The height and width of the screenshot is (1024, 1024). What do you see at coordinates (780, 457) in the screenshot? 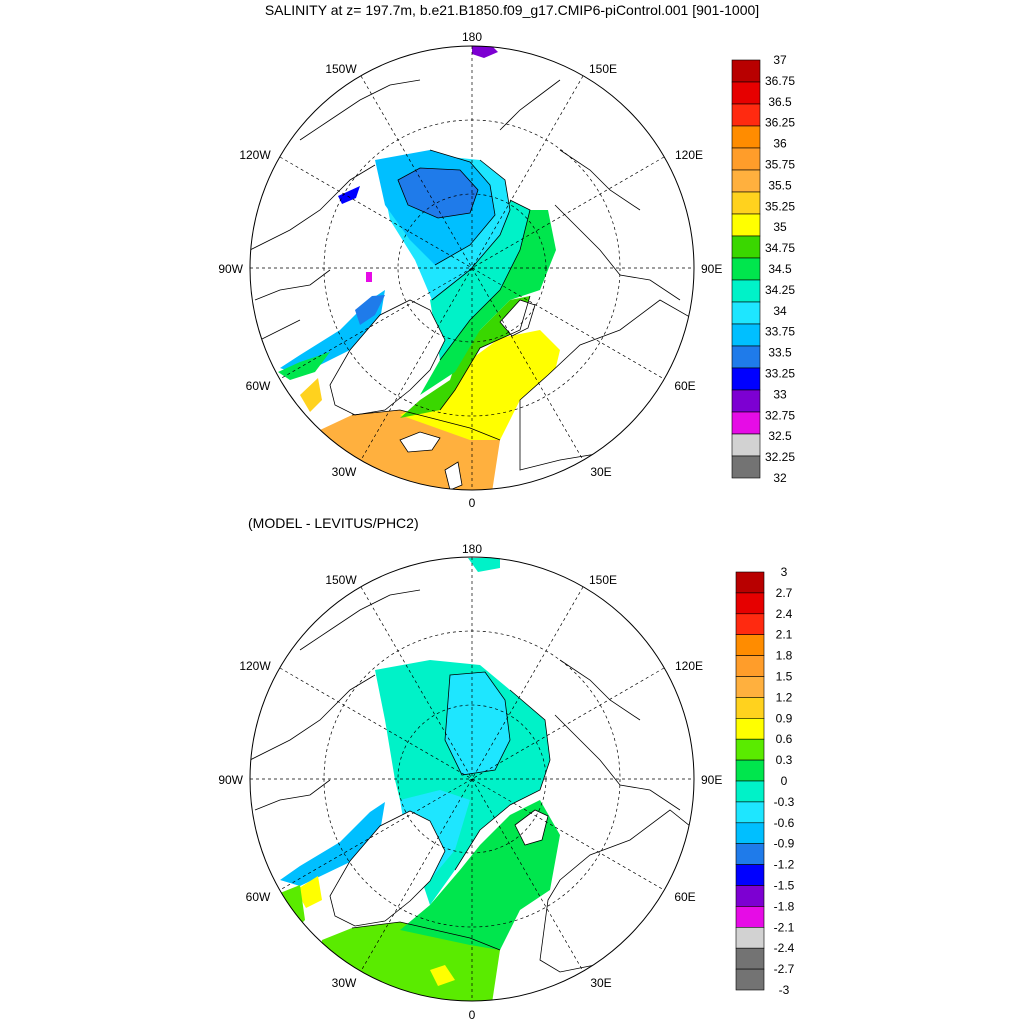
I see `colorbar-tick-label: 32.25` at bounding box center [780, 457].